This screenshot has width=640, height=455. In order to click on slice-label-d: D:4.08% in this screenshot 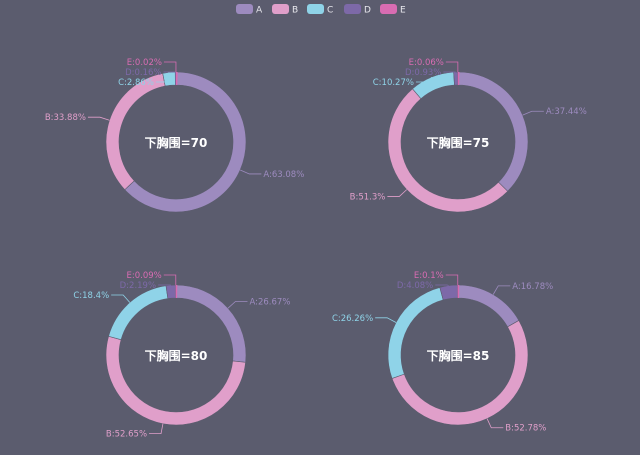, I will do `click(415, 286)`.